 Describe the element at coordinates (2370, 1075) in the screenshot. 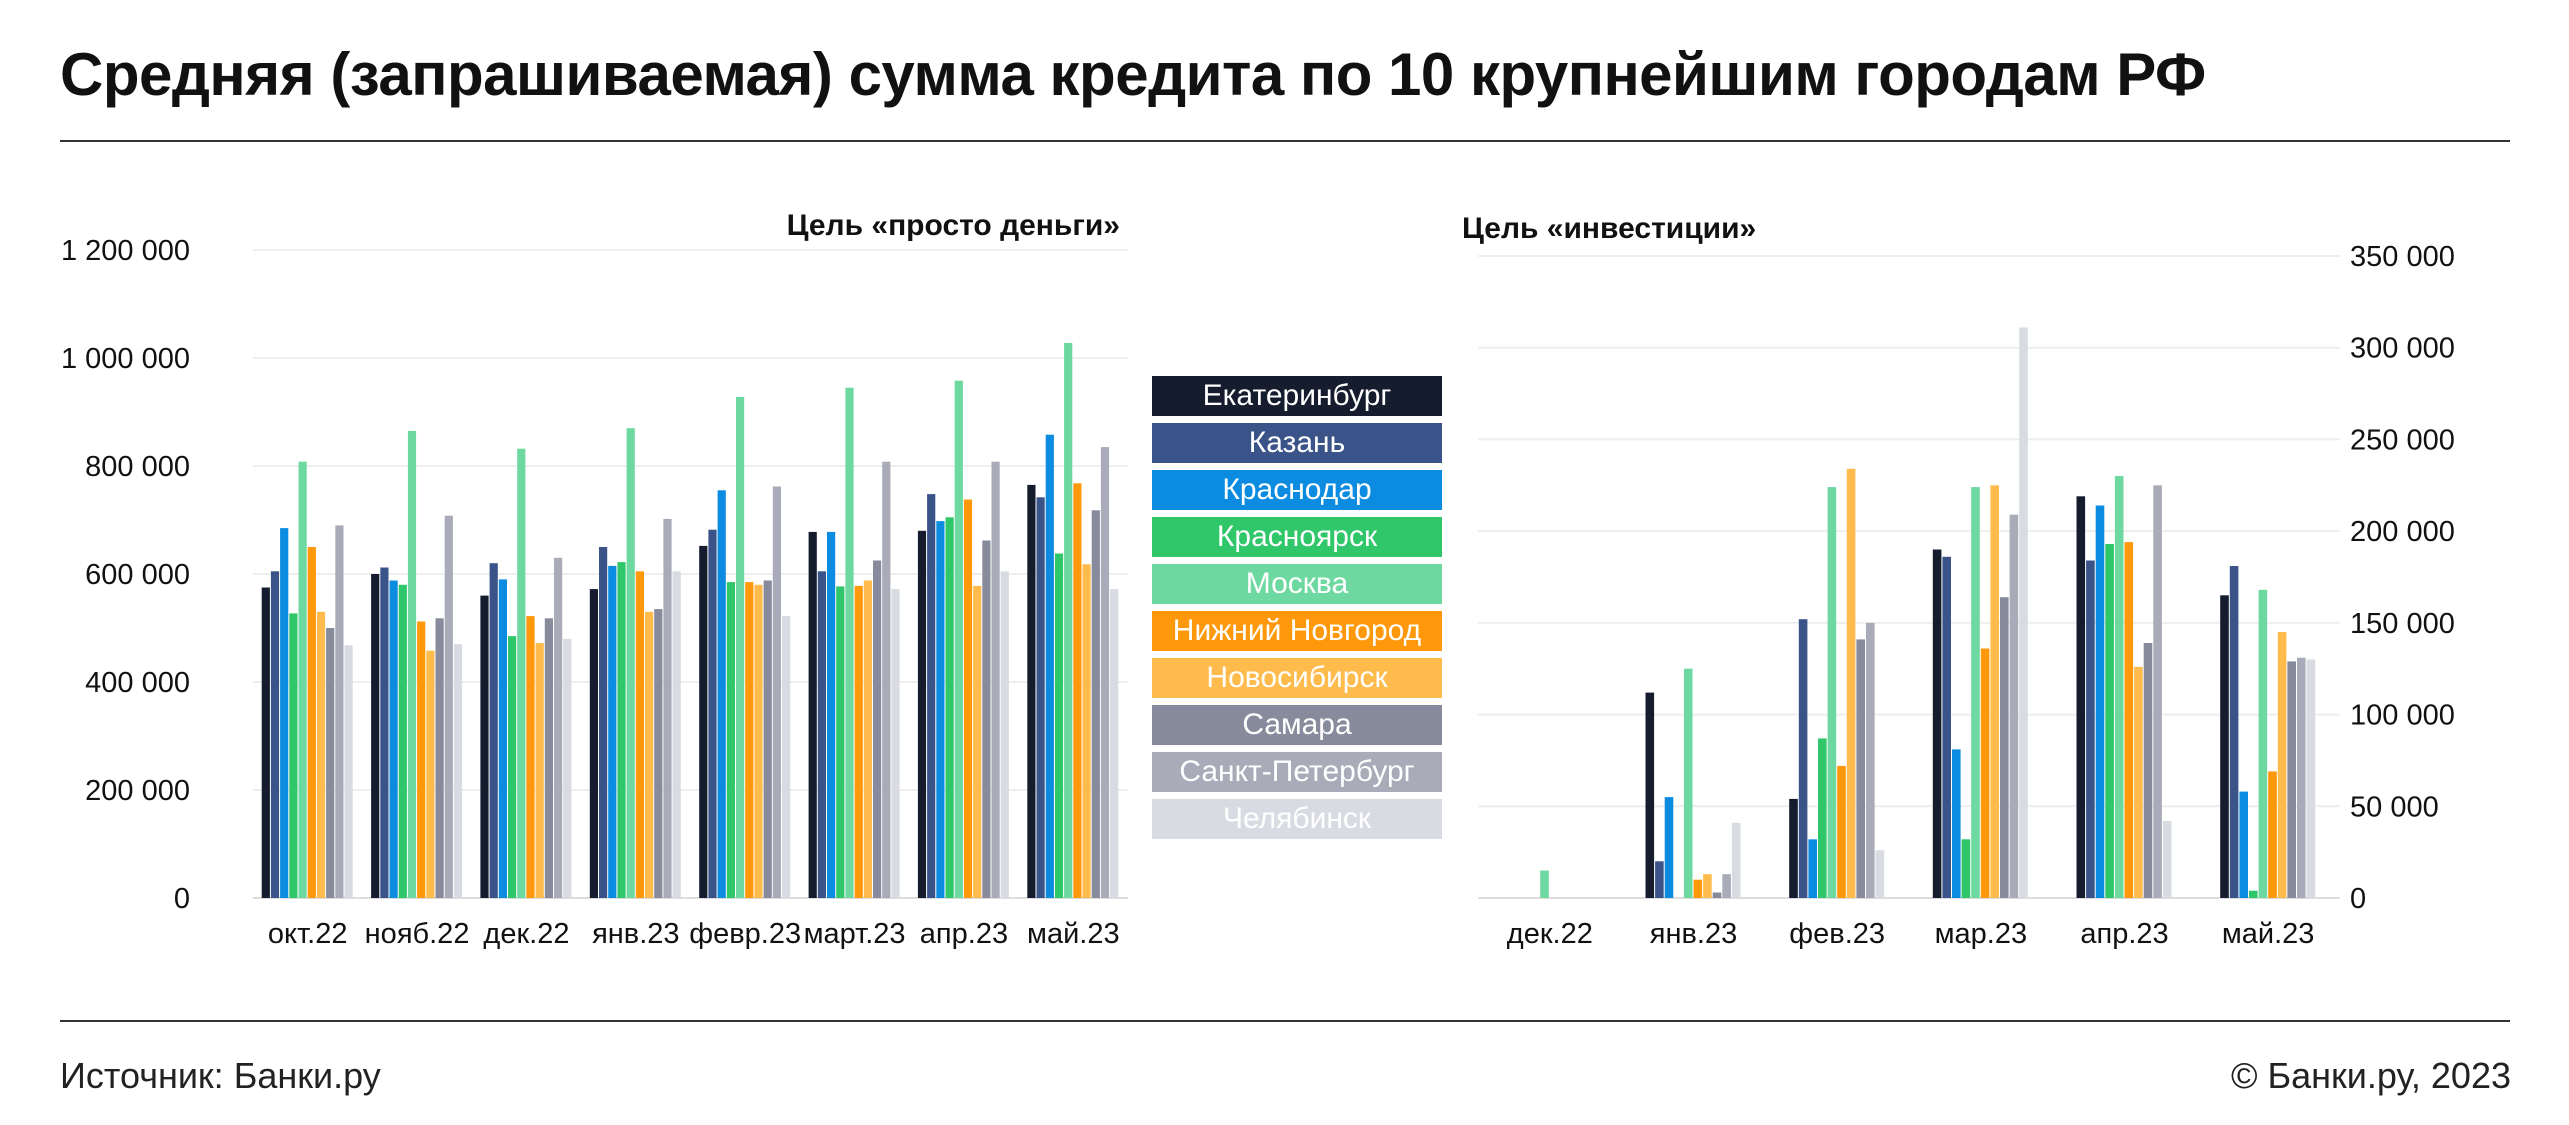

I see `copyright-note: © Банки.ру, 2023` at that location.